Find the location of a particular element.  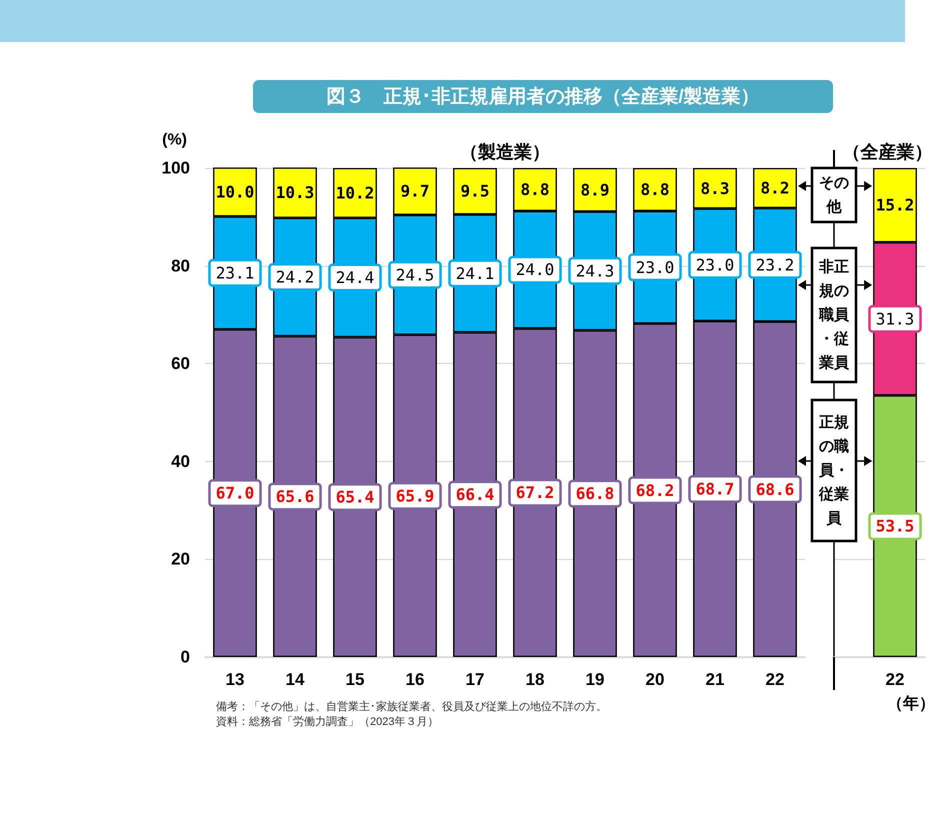

chart-subtitle: （製造業） is located at coordinates (505, 152).